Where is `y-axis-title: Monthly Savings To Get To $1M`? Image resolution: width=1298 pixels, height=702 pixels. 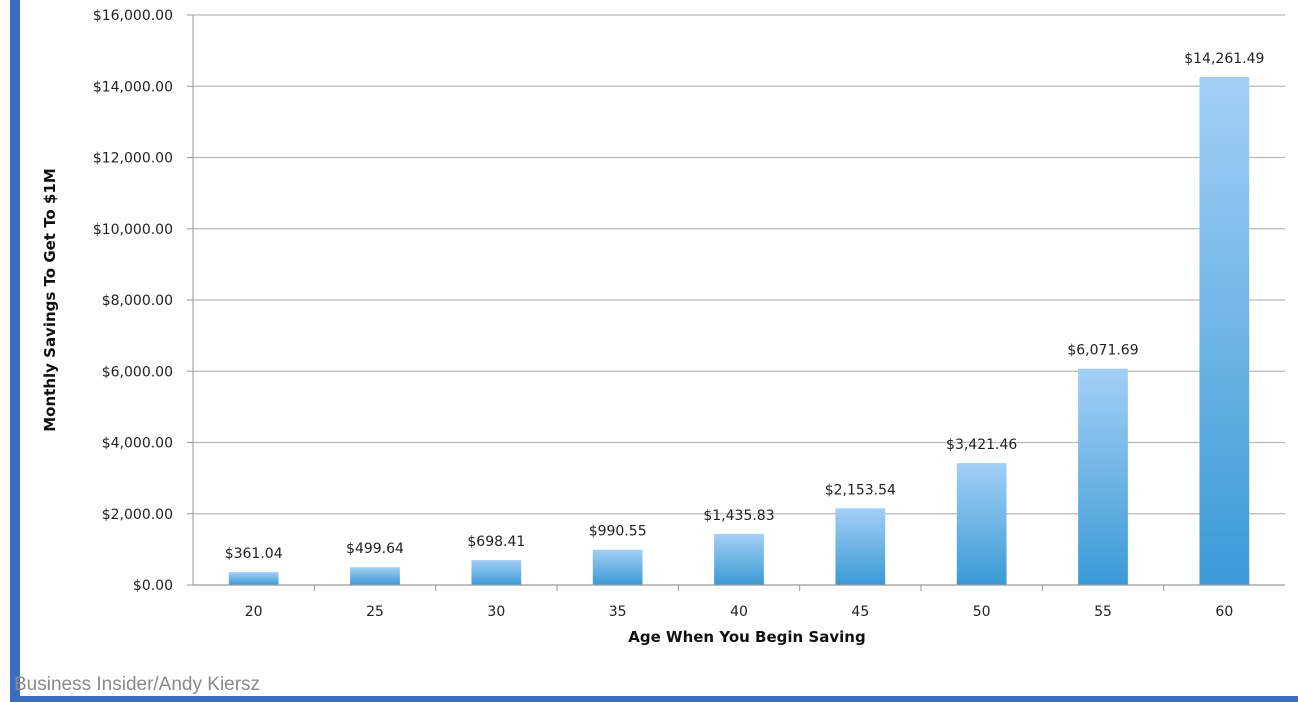
y-axis-title: Monthly Savings To Get To $1M is located at coordinates (50, 300).